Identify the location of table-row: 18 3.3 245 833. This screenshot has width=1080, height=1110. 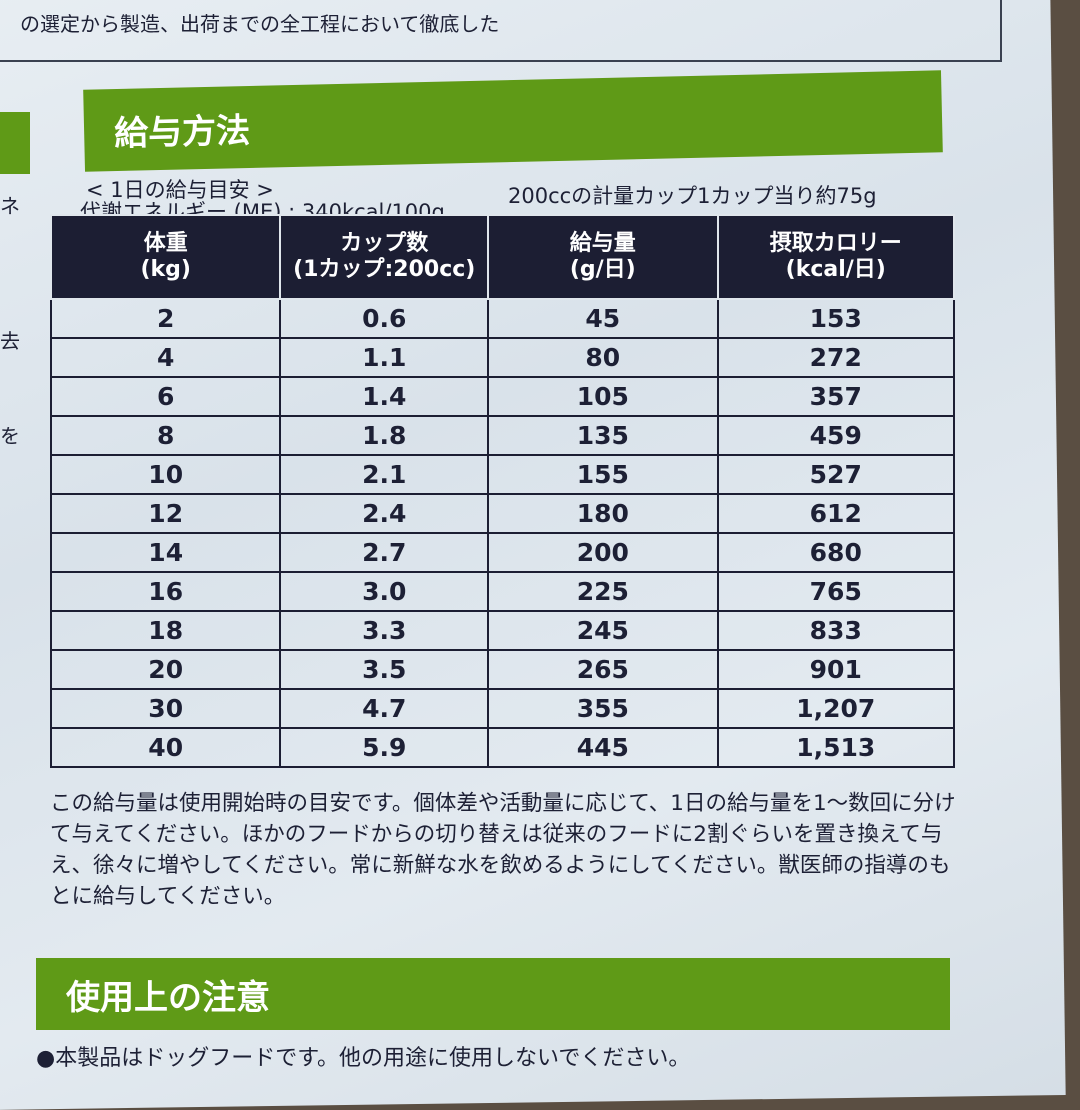
(502, 630).